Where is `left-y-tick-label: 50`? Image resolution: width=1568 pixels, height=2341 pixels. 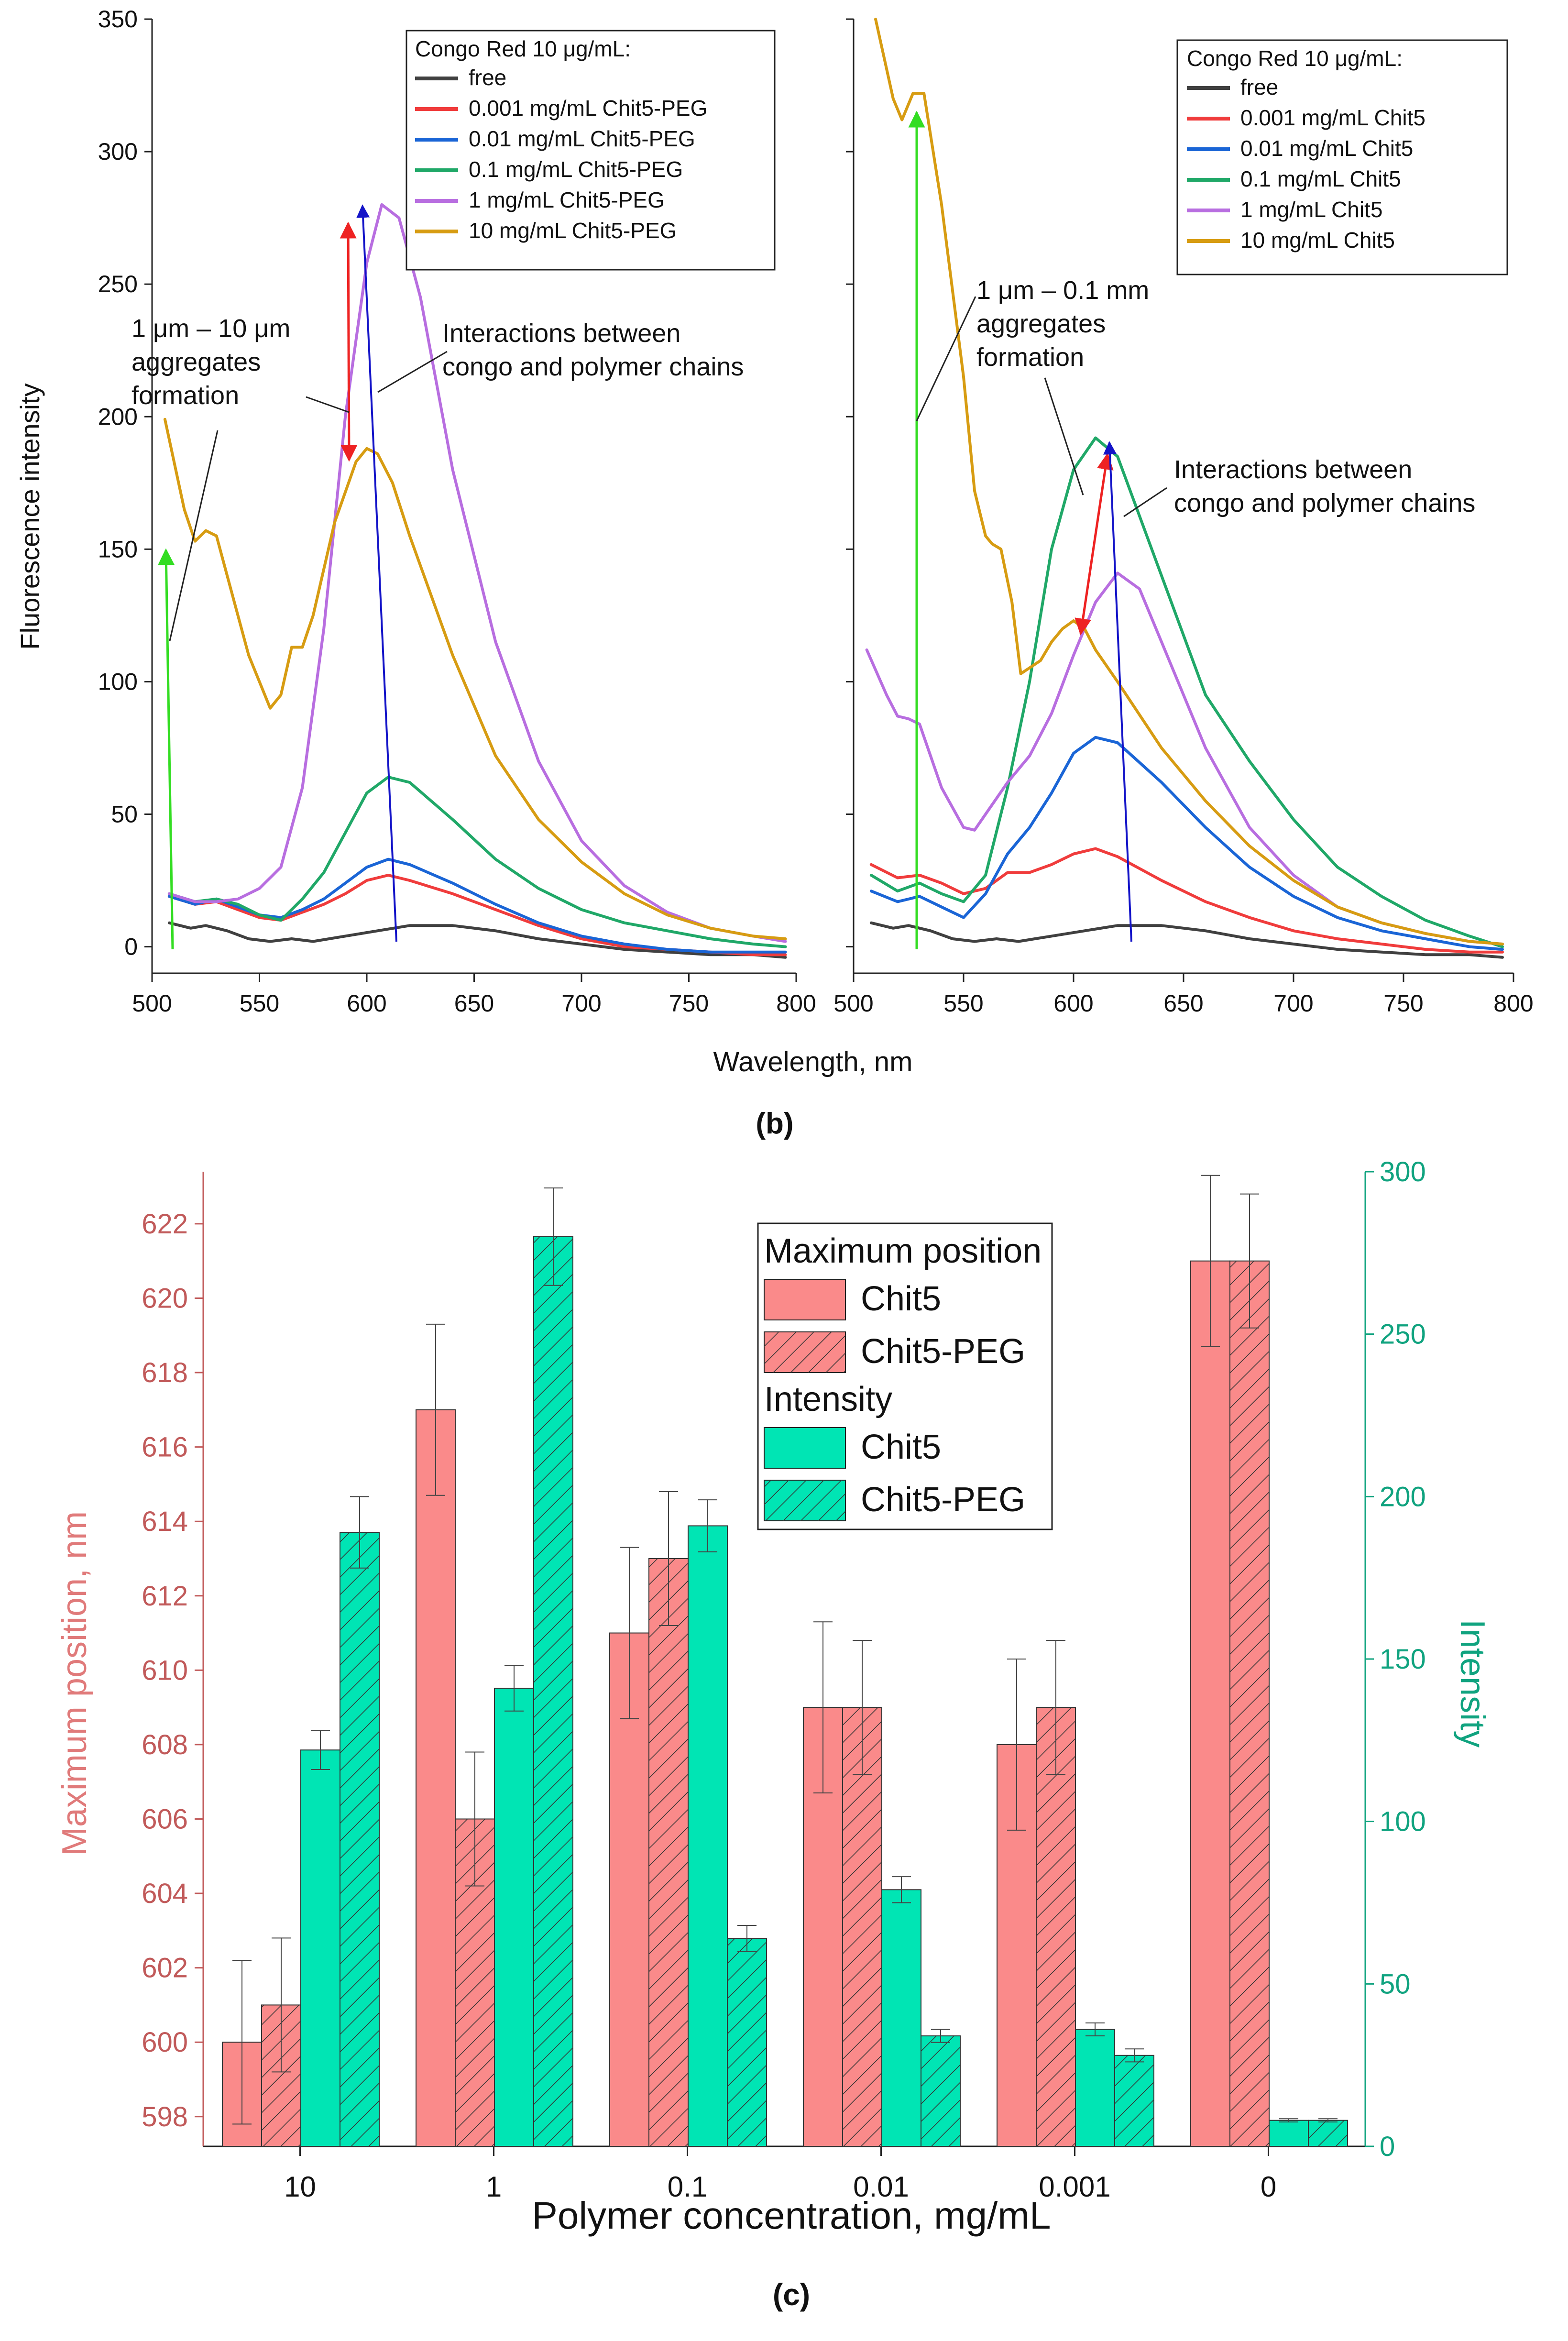
left-y-tick-label: 50 is located at coordinates (124, 814).